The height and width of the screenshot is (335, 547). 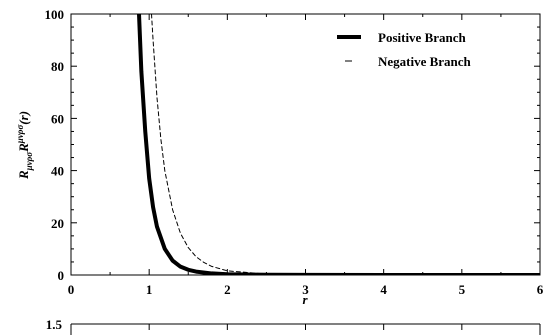 I want to click on x-tick-label: 6, so click(x=540, y=289).